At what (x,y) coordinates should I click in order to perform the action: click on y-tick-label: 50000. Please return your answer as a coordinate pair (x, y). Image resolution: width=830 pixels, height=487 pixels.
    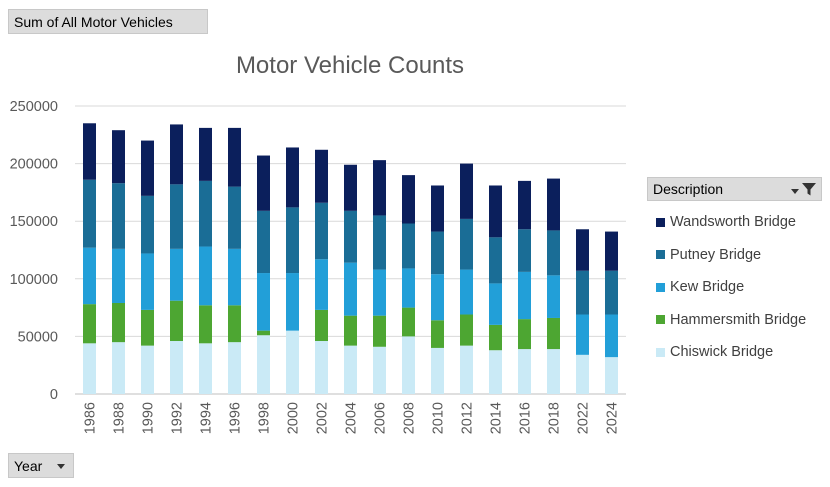
    Looking at the image, I should click on (38, 337).